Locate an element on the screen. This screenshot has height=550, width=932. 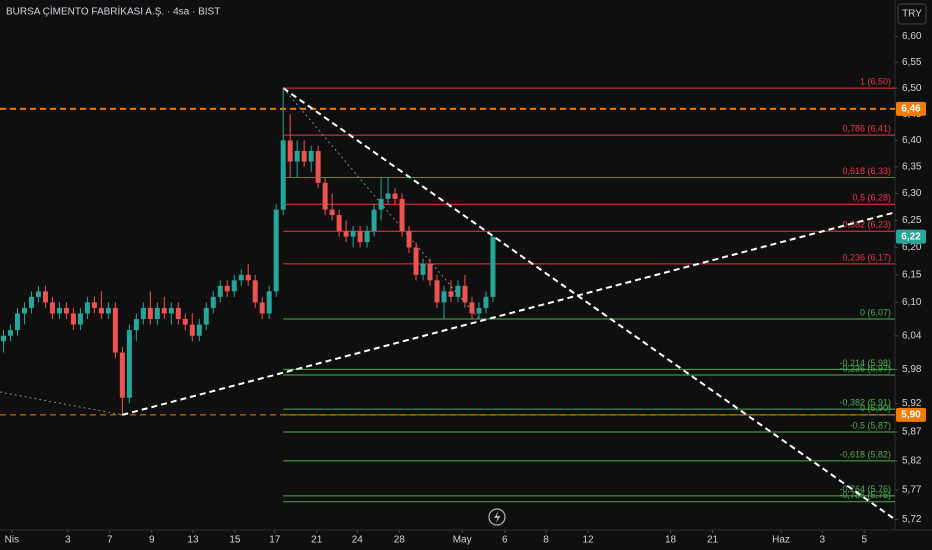
fib-label: 0,618 (6,33) is located at coordinates (866, 171).